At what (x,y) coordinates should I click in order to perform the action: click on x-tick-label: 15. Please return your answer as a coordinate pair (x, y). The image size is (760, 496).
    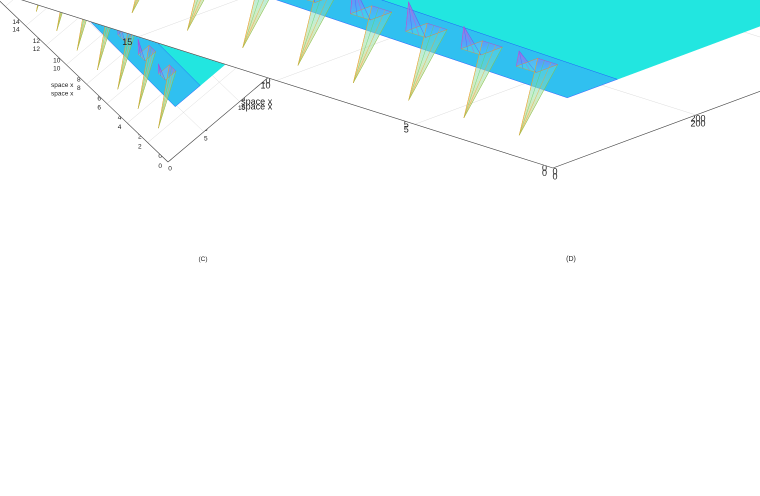
    Looking at the image, I should click on (127, 42).